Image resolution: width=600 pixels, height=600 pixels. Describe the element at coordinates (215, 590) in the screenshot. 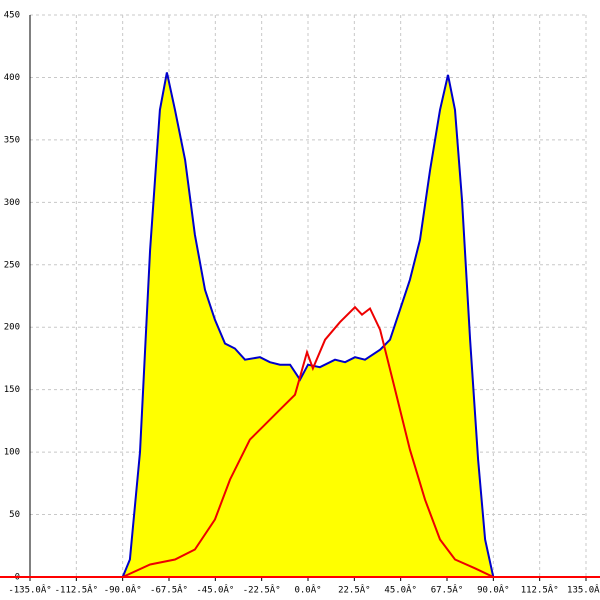

I see `x-tick-label: -45.0Â°` at that location.